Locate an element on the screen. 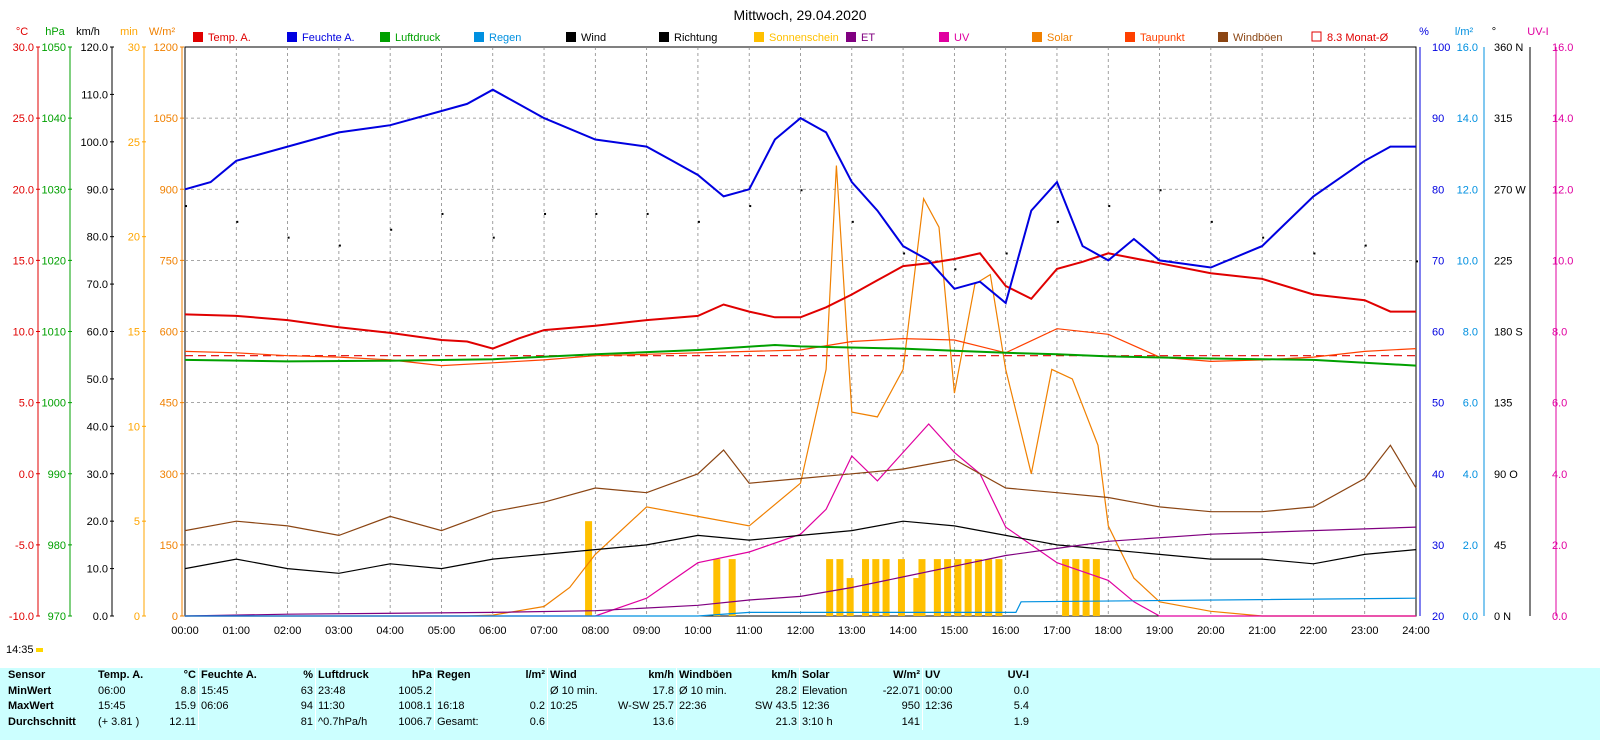 This screenshot has width=1600, height=740. axis-left-tick: 5.0 is located at coordinates (26, 404).